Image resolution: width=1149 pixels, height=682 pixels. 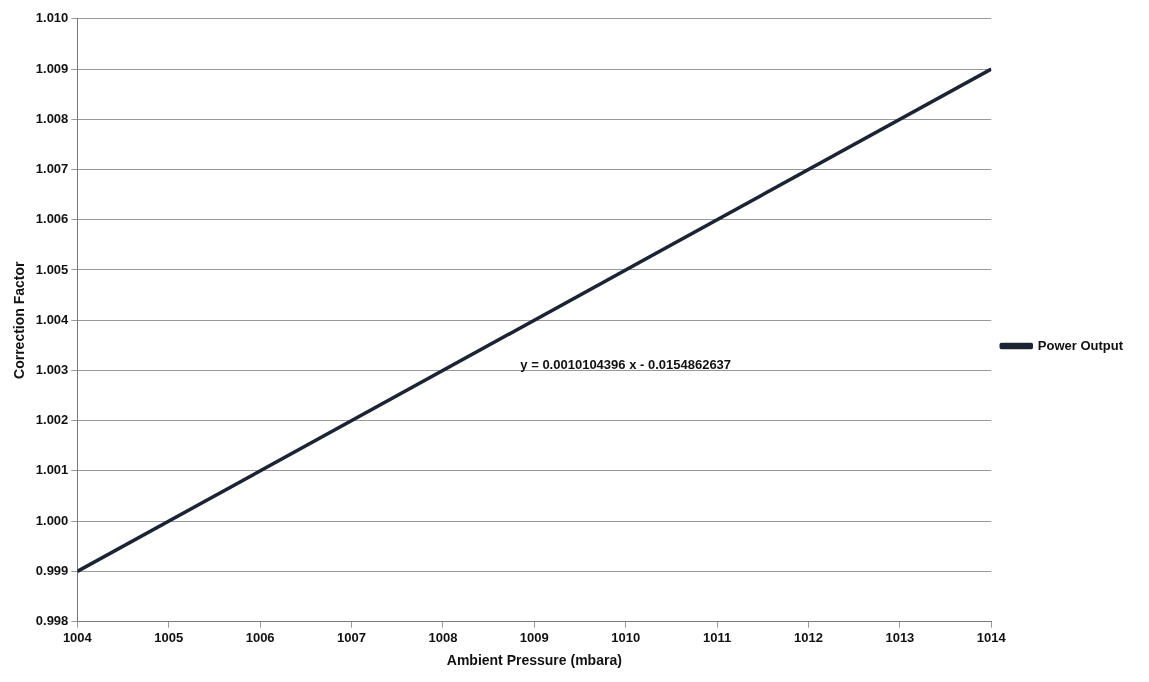 I want to click on y-tick-label: 1.001, so click(x=52, y=470).